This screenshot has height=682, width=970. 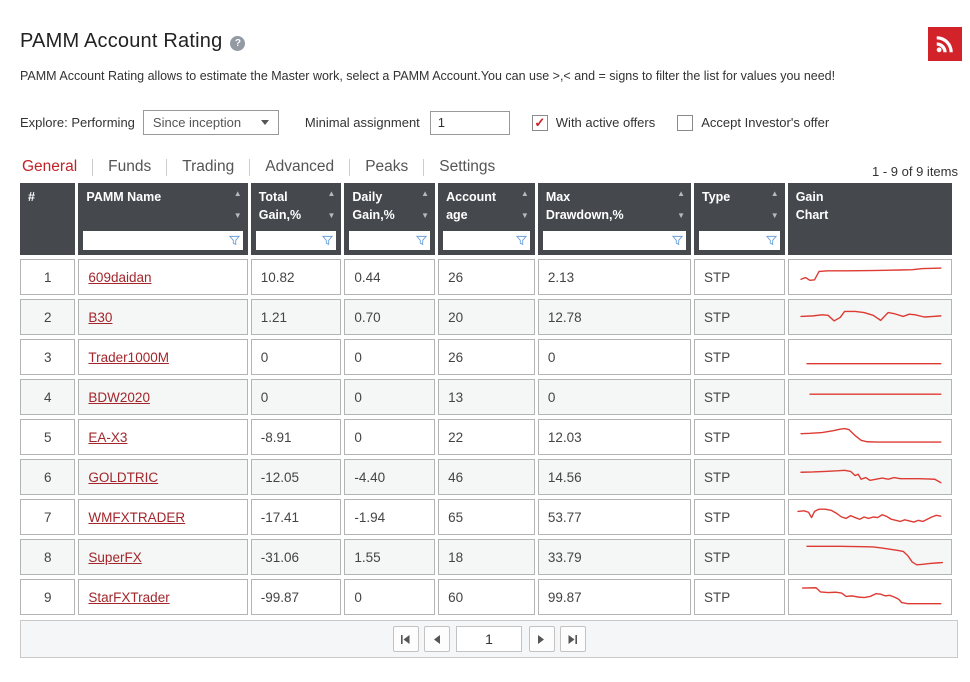 What do you see at coordinates (208, 166) in the screenshot?
I see `tab-trading: Trading` at bounding box center [208, 166].